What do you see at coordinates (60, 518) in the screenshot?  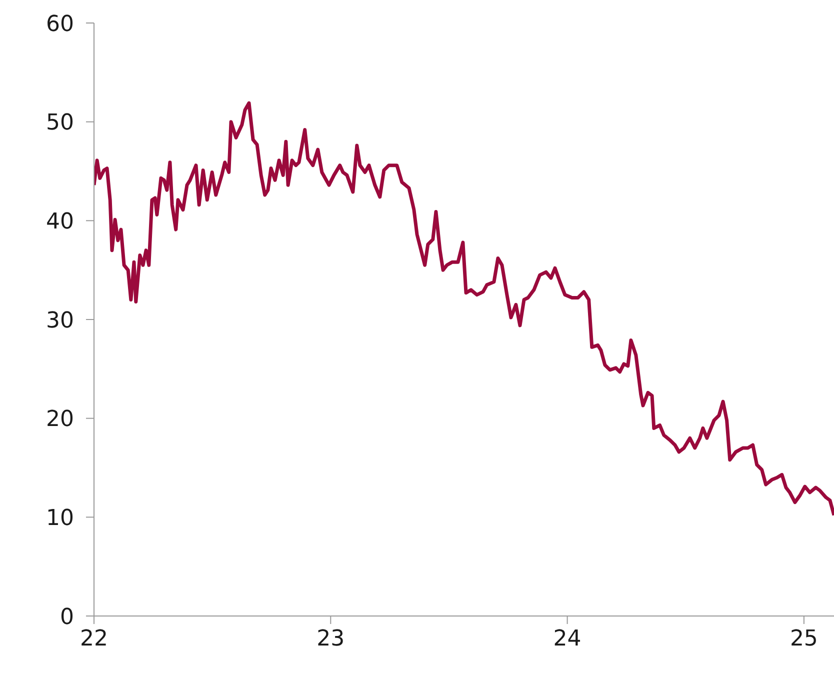 I see `y-tick-label: 10` at bounding box center [60, 518].